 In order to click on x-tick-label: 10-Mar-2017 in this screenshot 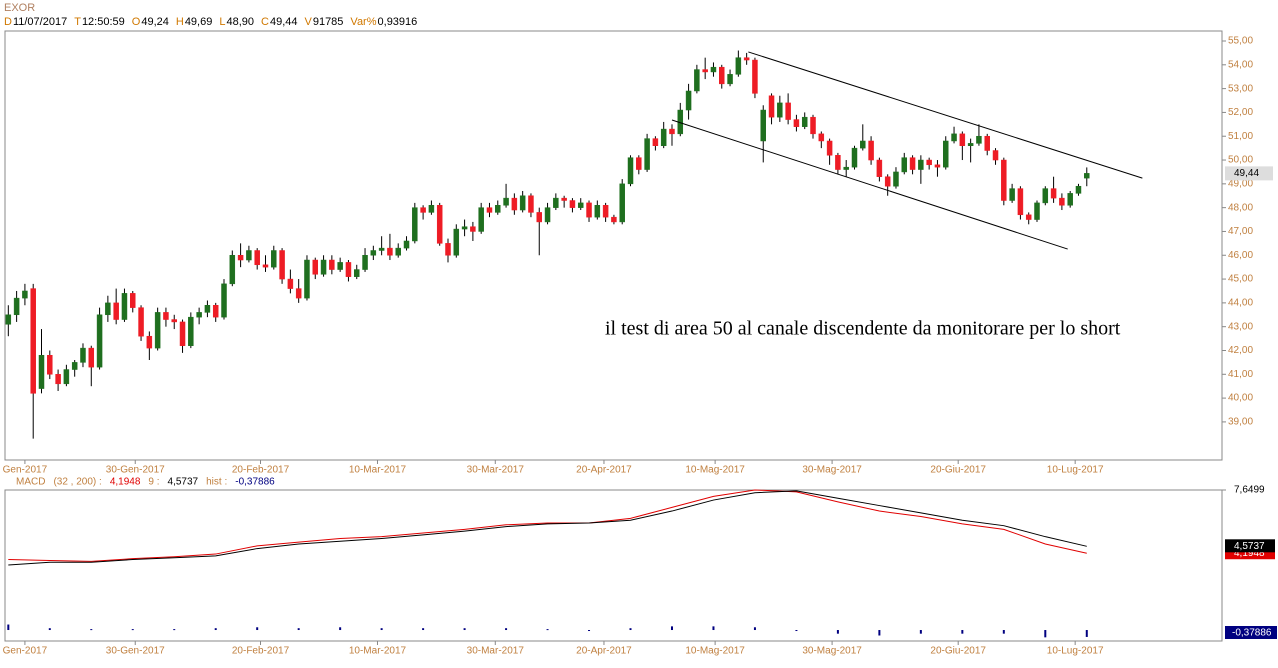, I will do `click(378, 651)`.